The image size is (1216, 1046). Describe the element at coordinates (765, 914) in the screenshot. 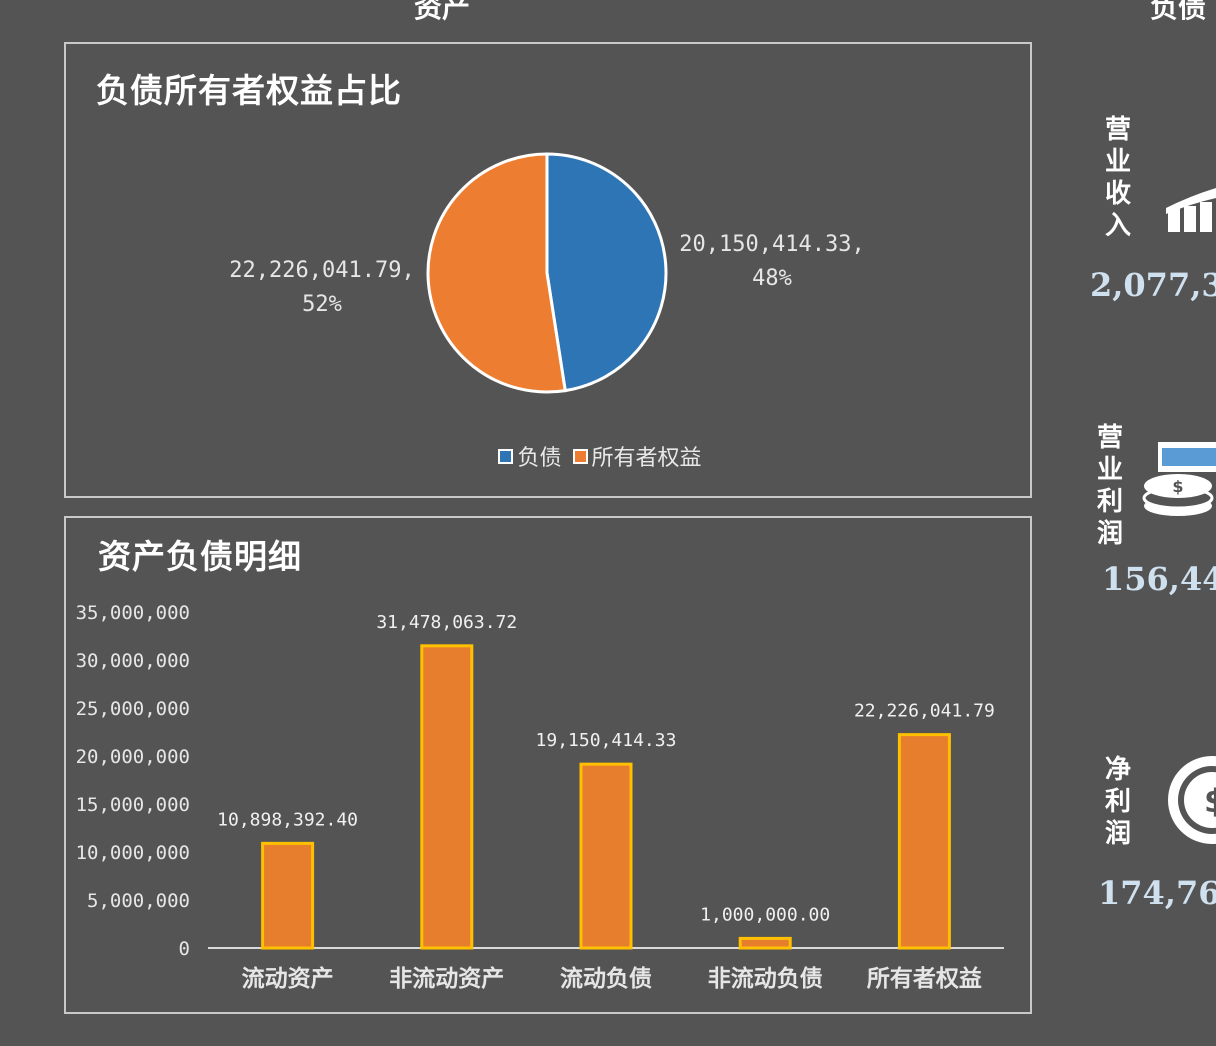

I see `bar-value-label: 1,000,000.00` at that location.